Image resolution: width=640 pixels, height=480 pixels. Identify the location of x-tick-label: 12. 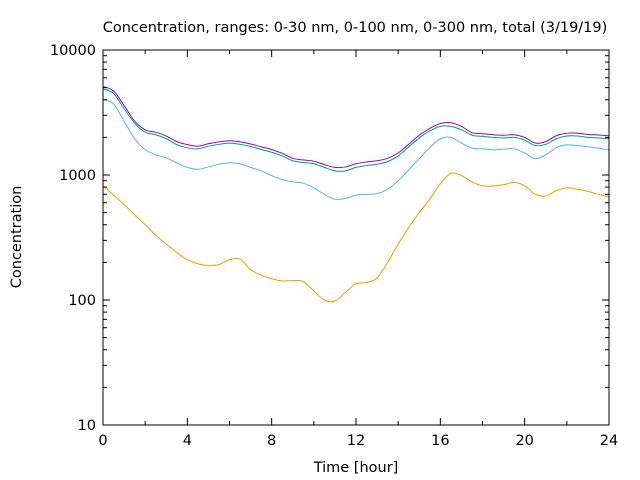
(356, 441).